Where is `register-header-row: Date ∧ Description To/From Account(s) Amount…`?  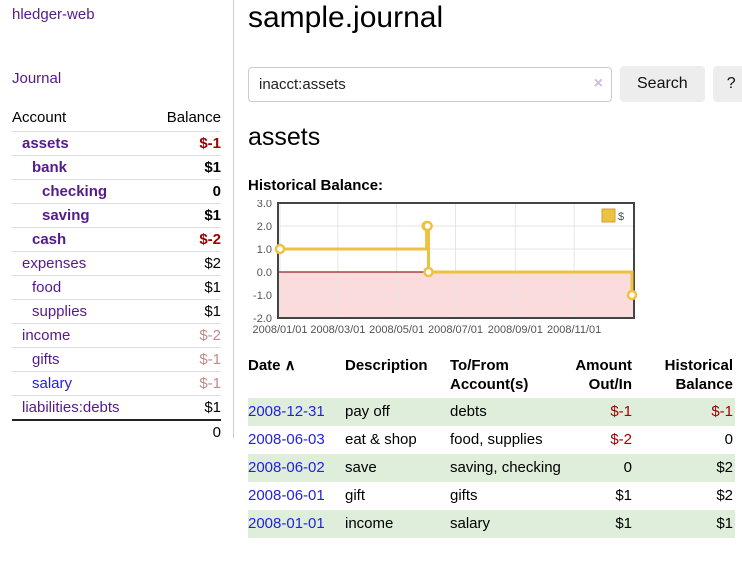 register-header-row: Date ∧ Description To/From Account(s) Amount… is located at coordinates (491, 375).